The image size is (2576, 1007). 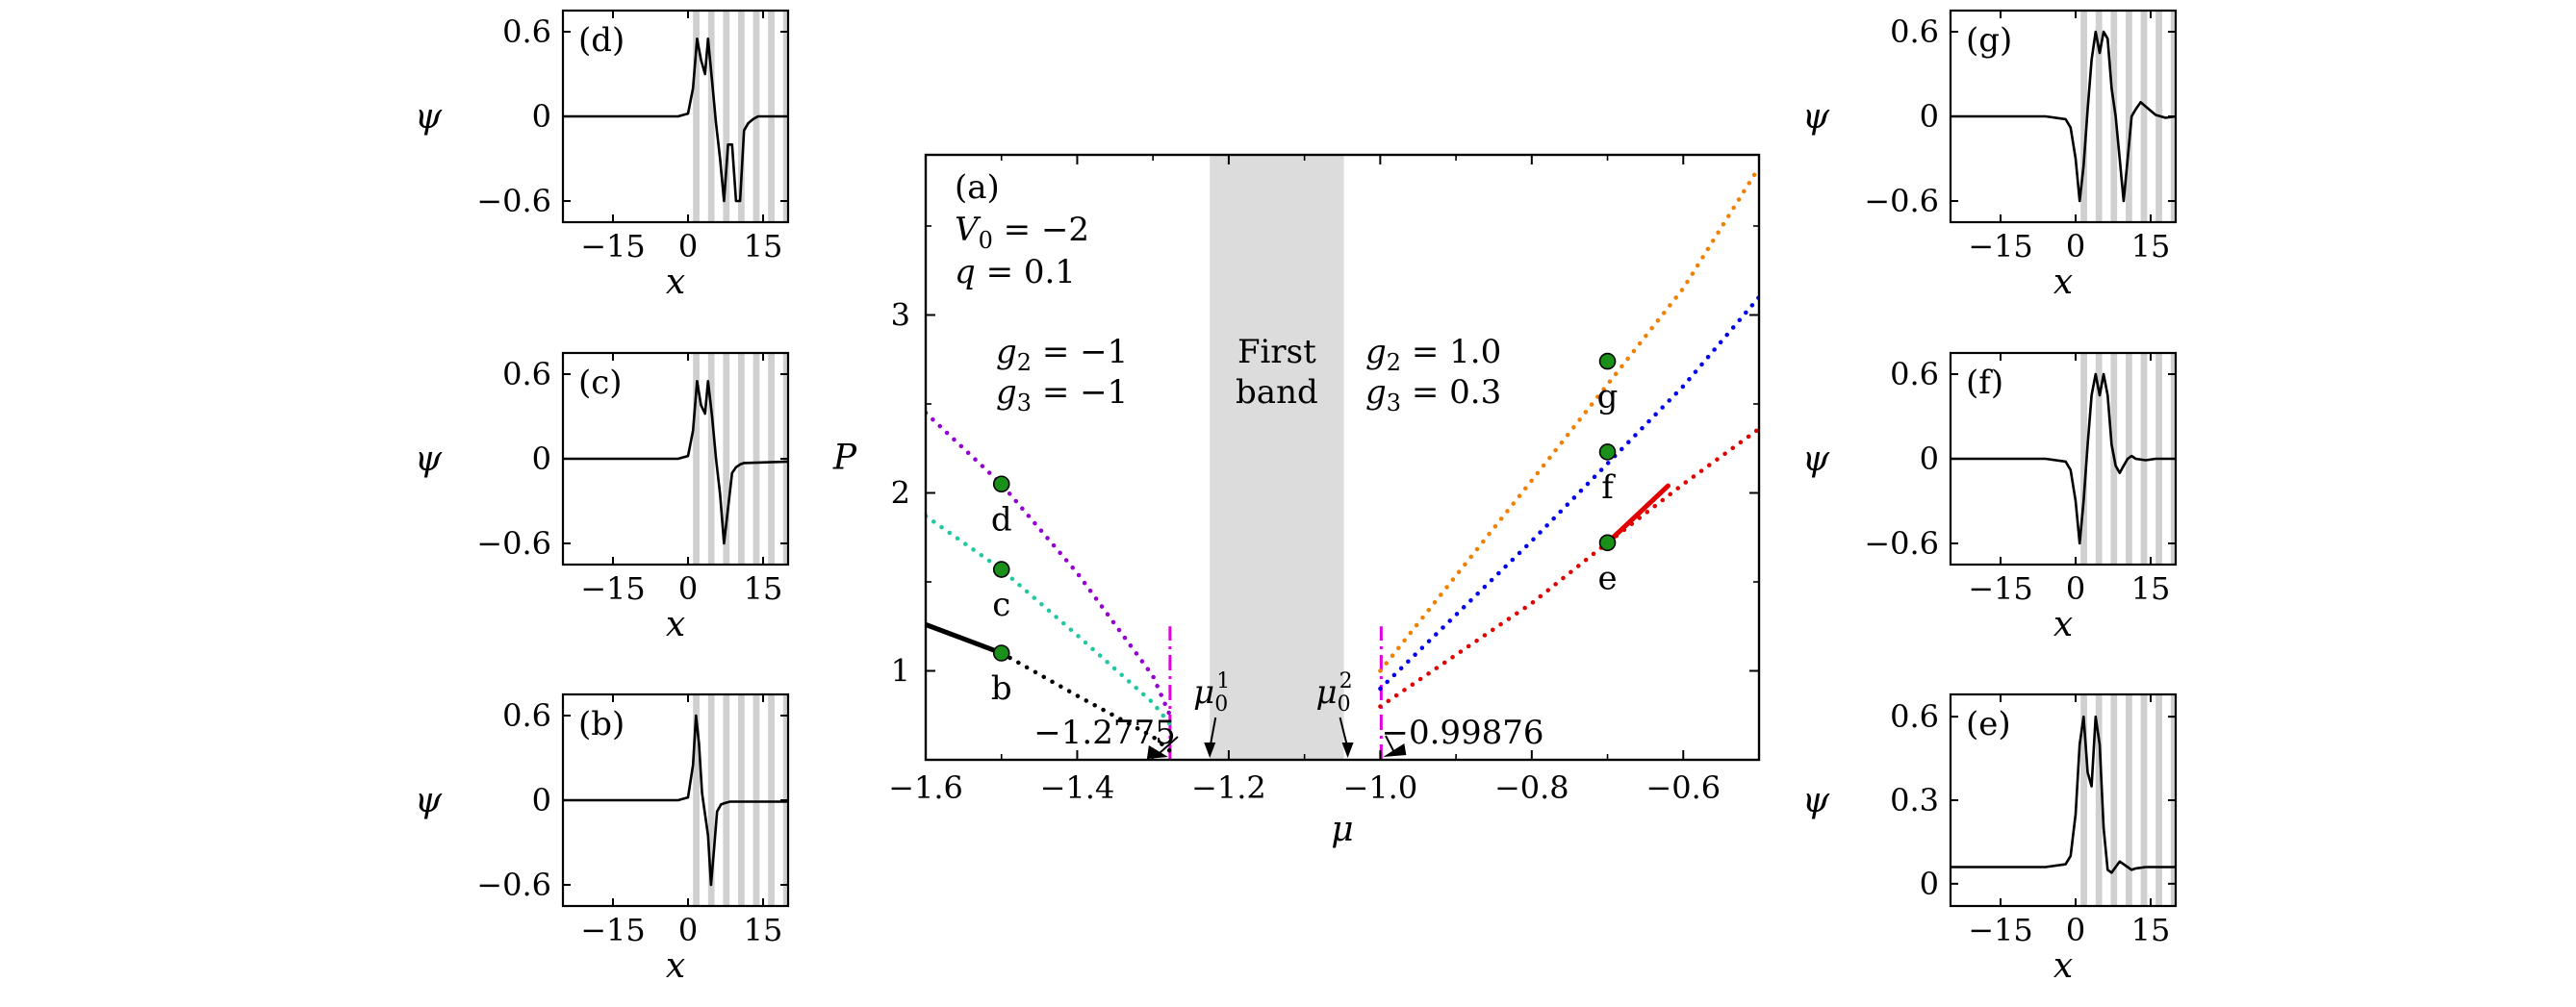 I want to click on first-band-region, so click(x=1277, y=457).